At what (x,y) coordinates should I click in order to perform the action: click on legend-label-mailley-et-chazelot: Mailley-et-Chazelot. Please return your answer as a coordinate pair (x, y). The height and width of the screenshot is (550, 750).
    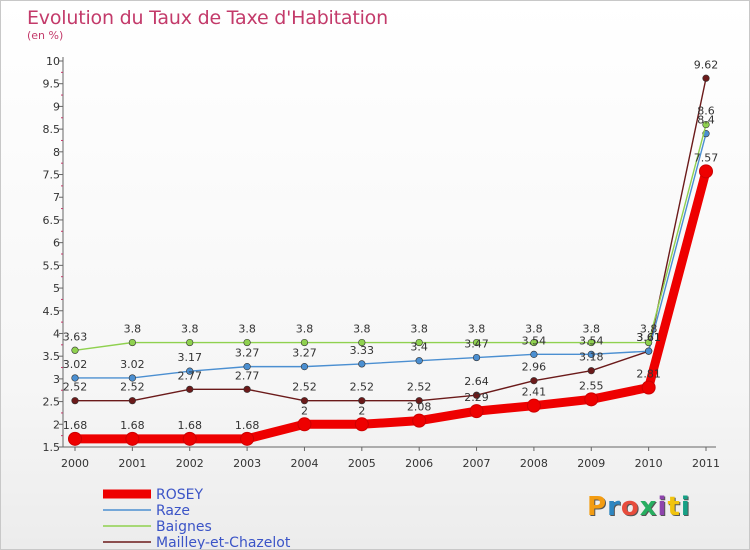
    Looking at the image, I should click on (223, 542).